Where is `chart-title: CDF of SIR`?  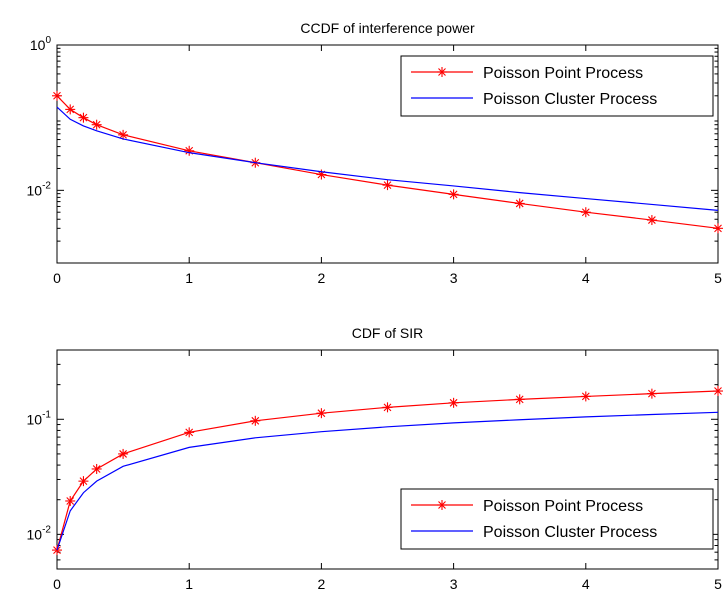 chart-title: CDF of SIR is located at coordinates (388, 333).